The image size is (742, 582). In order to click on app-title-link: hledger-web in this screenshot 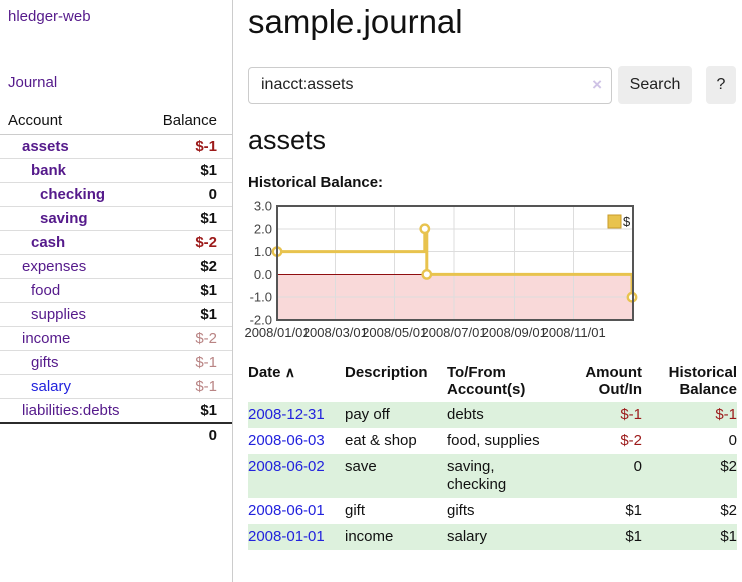, I will do `click(49, 16)`.